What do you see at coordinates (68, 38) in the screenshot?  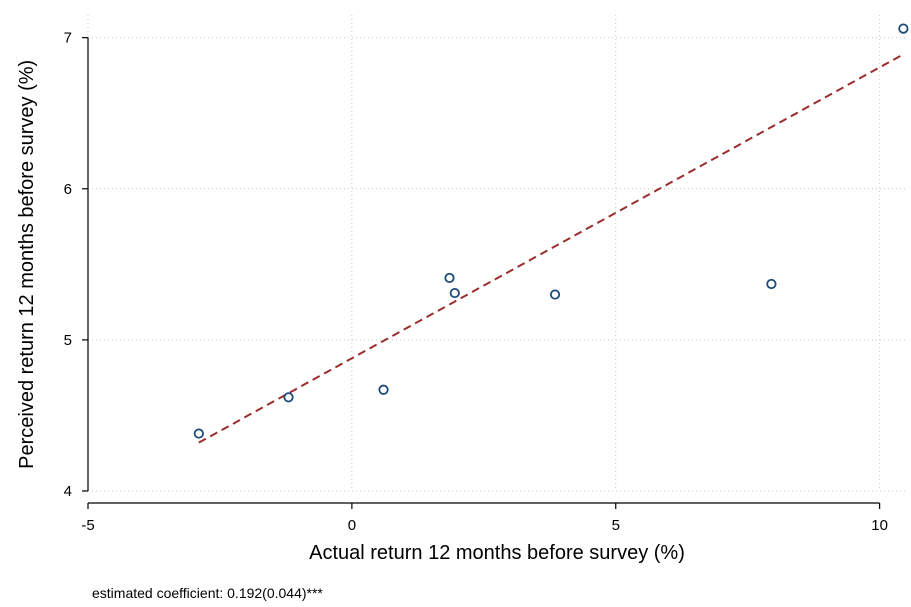 I see `y-tick-label-3: 7` at bounding box center [68, 38].